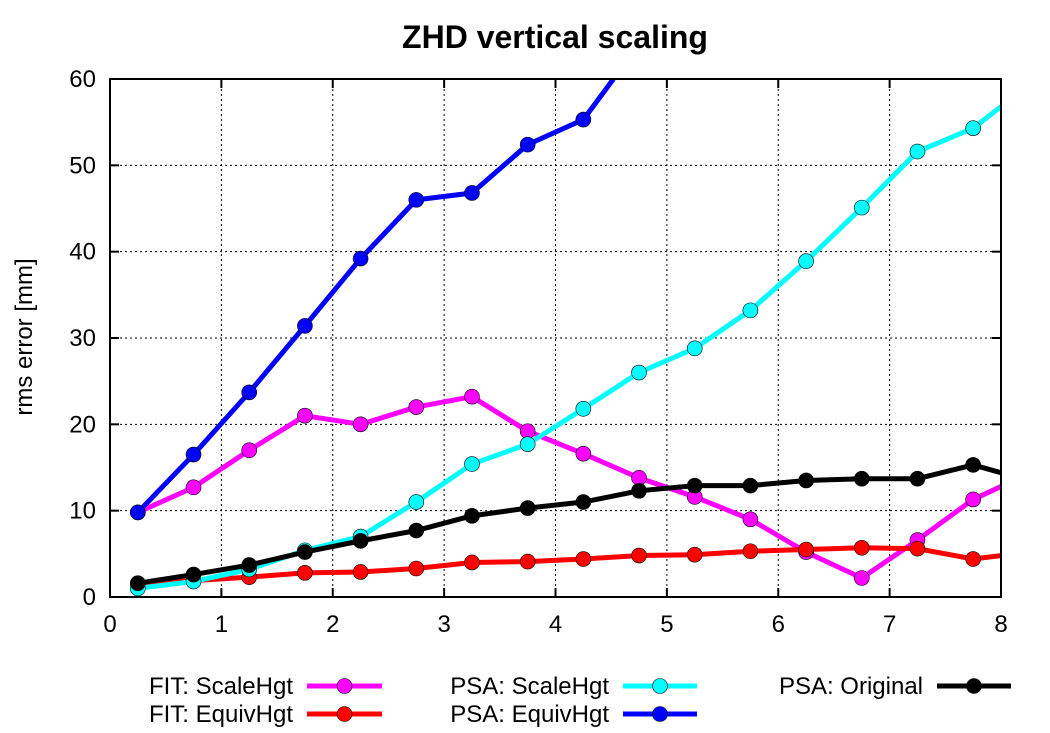 Image resolution: width=1050 pixels, height=733 pixels. I want to click on x-tick-label: 3, so click(443, 624).